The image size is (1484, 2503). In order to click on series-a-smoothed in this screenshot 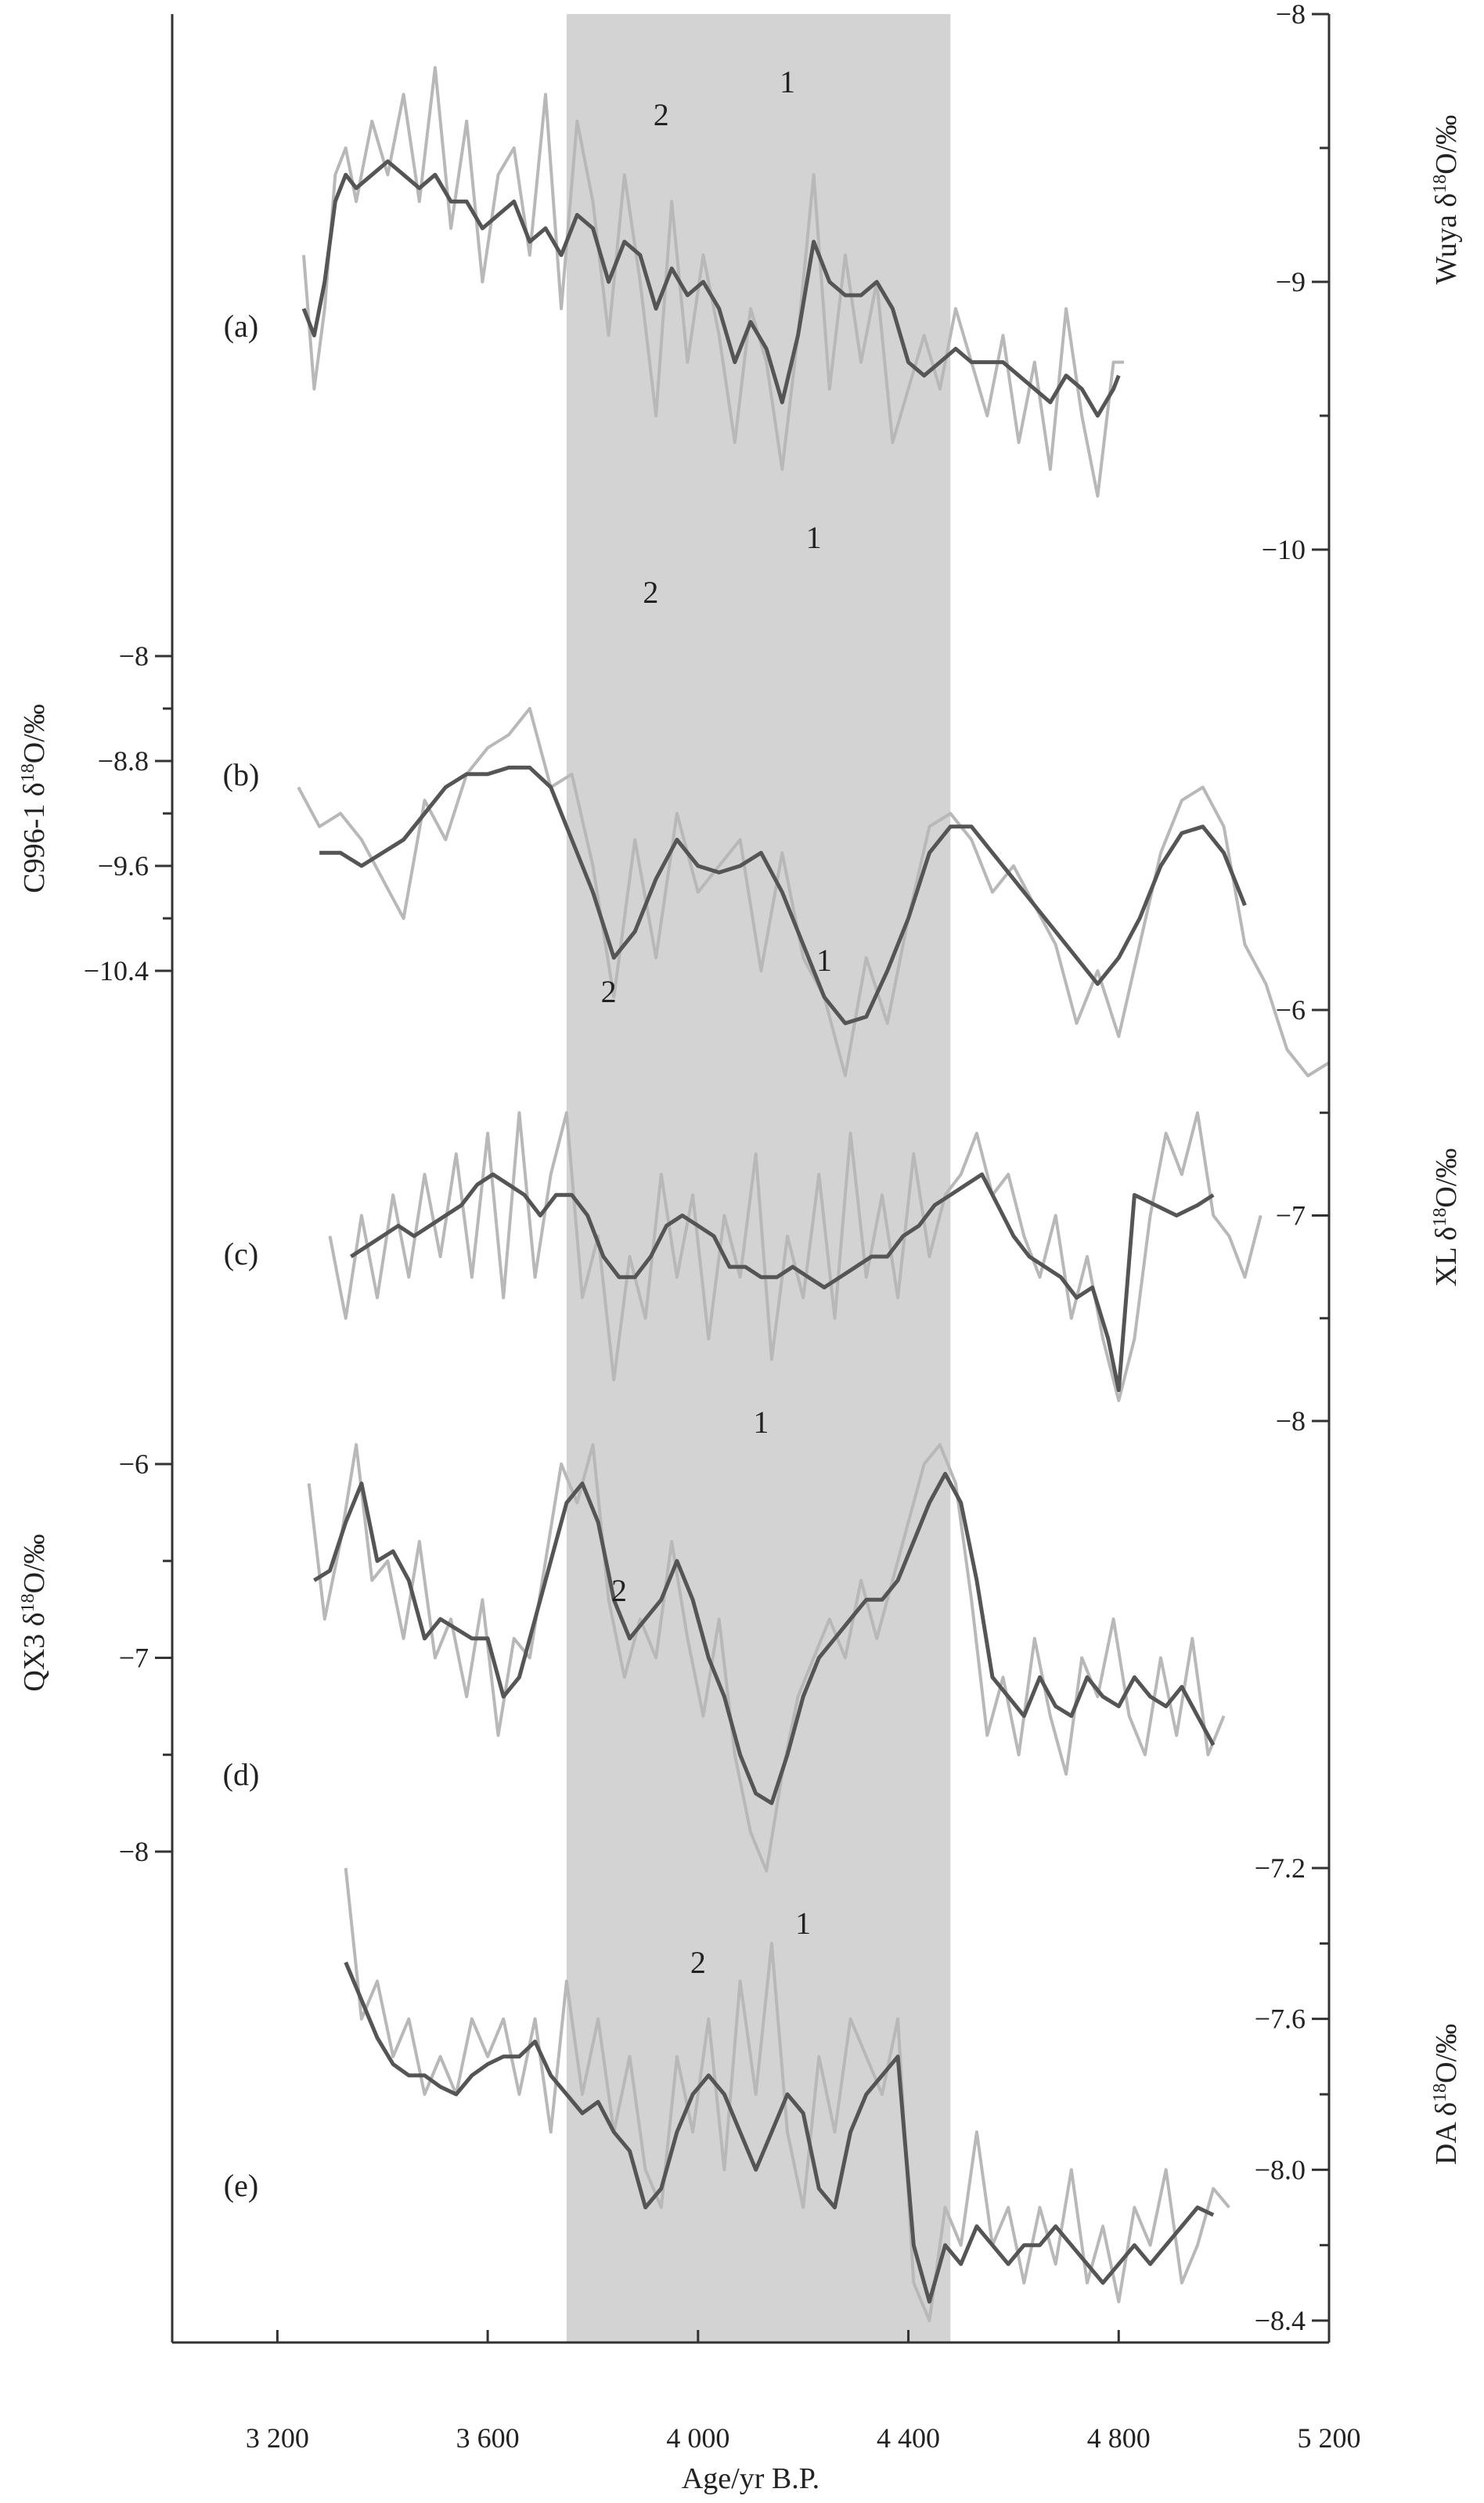, I will do `click(711, 288)`.